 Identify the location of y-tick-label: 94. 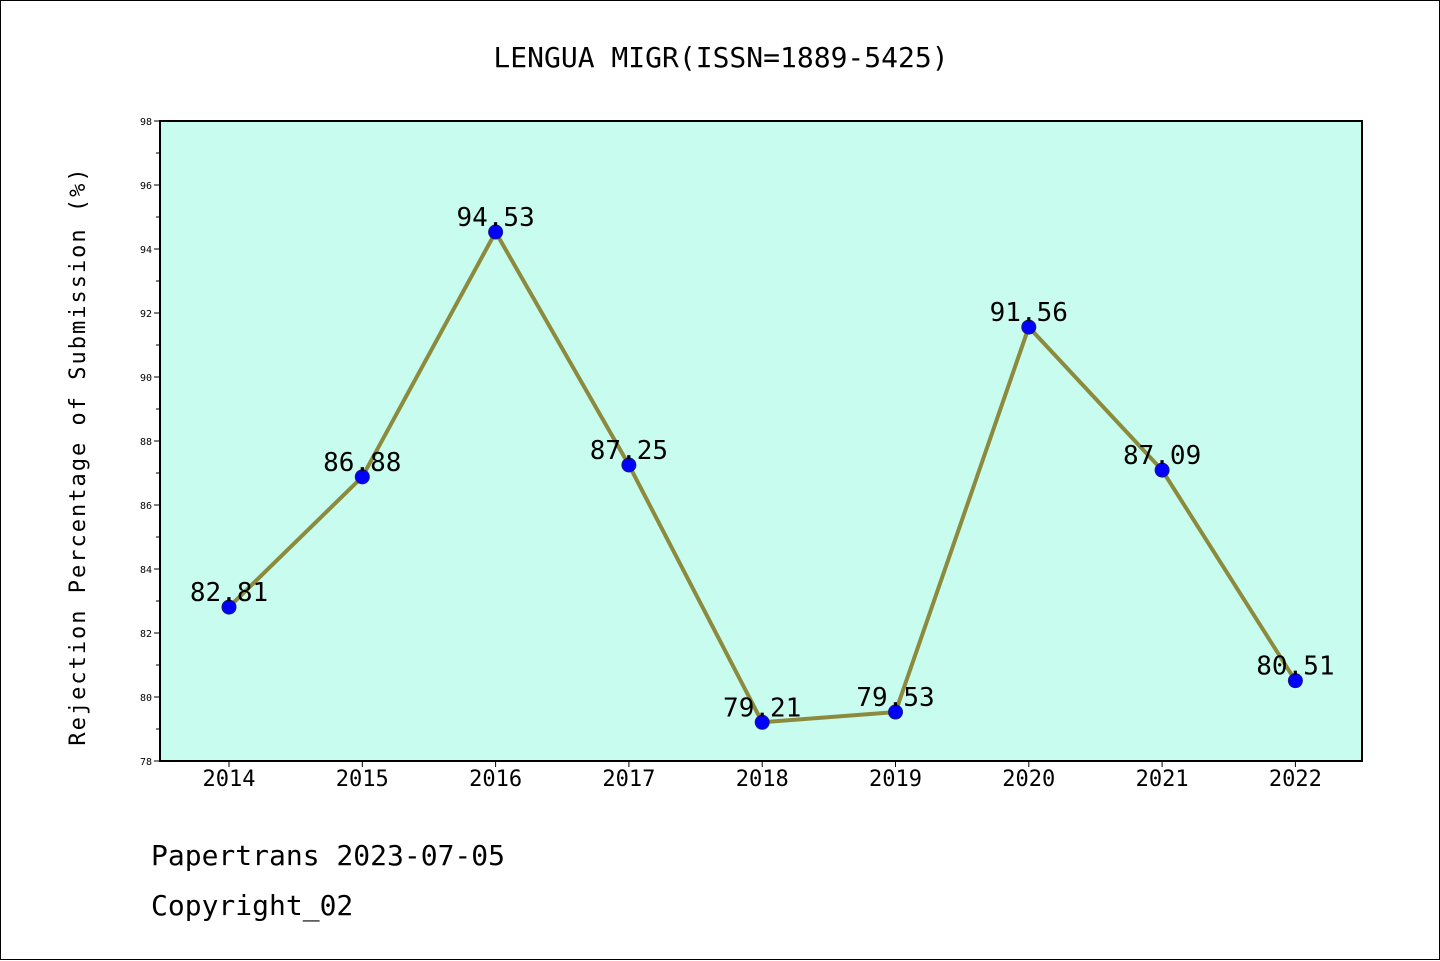
(146, 250).